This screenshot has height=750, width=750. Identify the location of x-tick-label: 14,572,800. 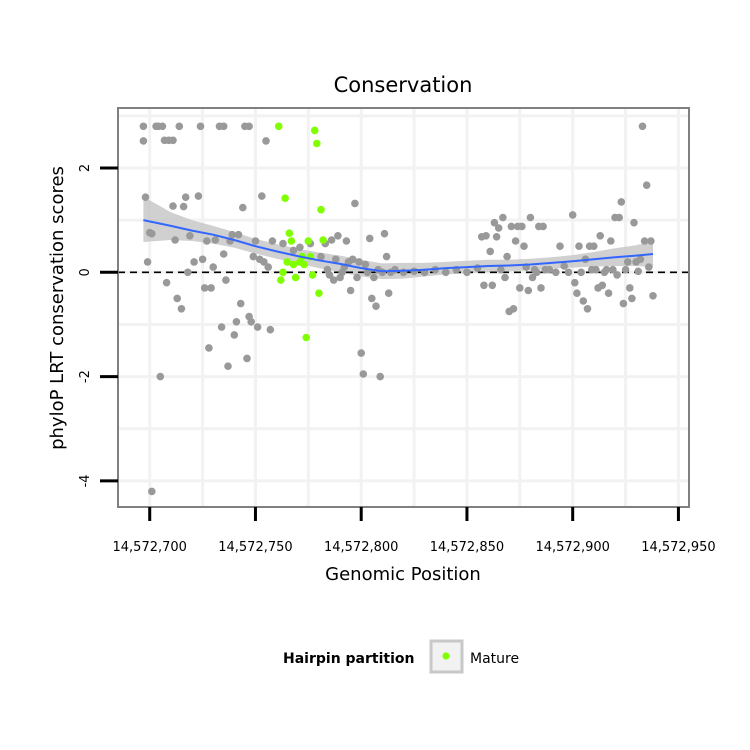
(361, 547).